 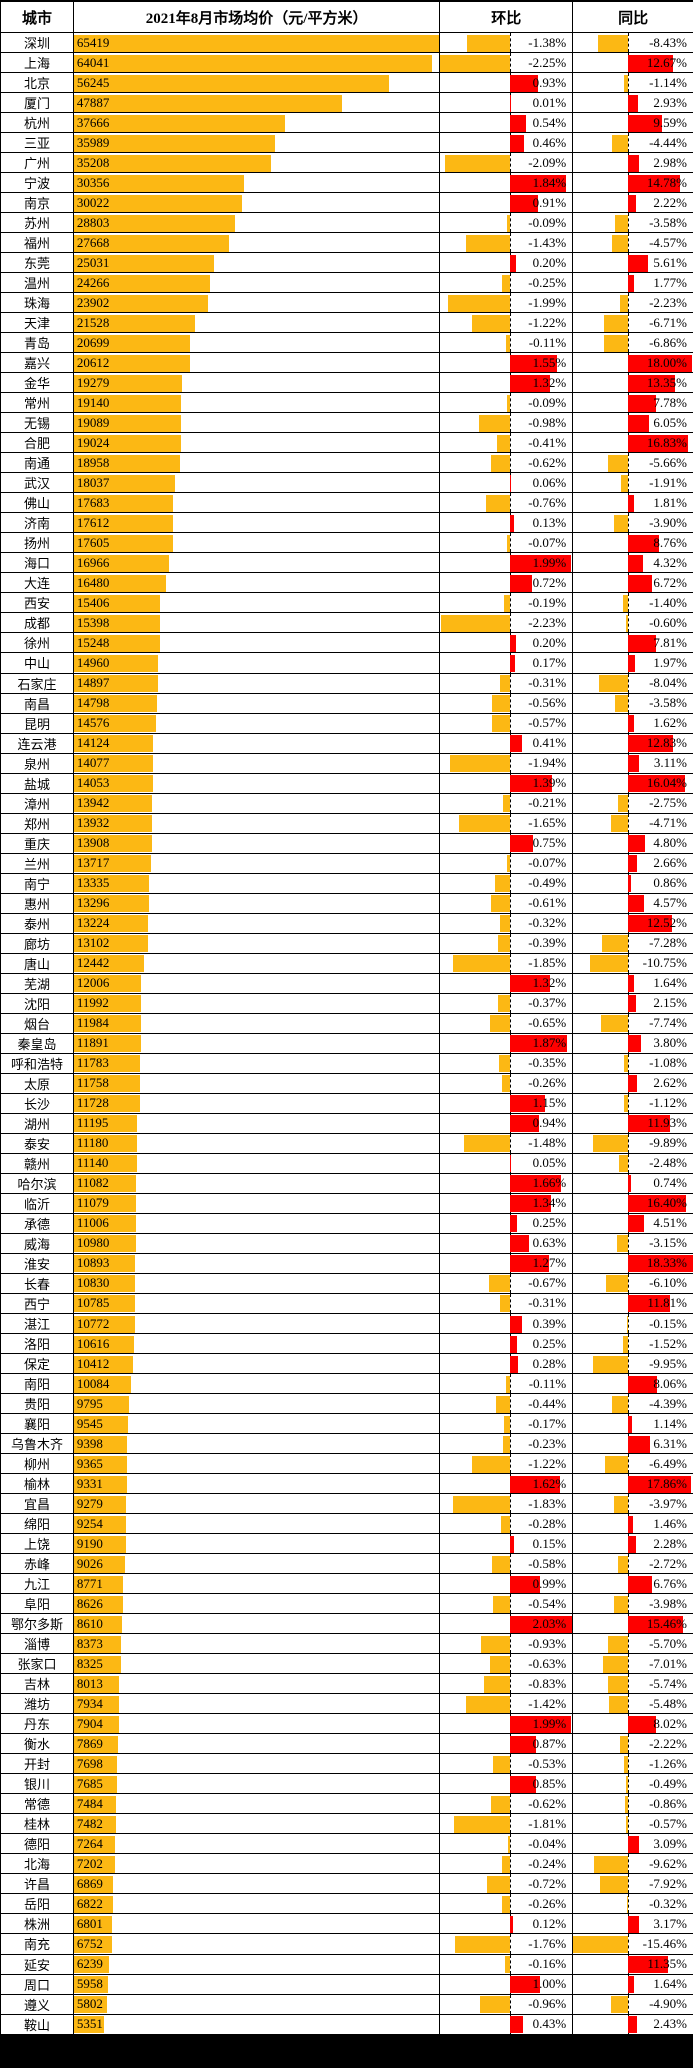 What do you see at coordinates (668, 622) in the screenshot?
I see `yoy-value: -0.60%` at bounding box center [668, 622].